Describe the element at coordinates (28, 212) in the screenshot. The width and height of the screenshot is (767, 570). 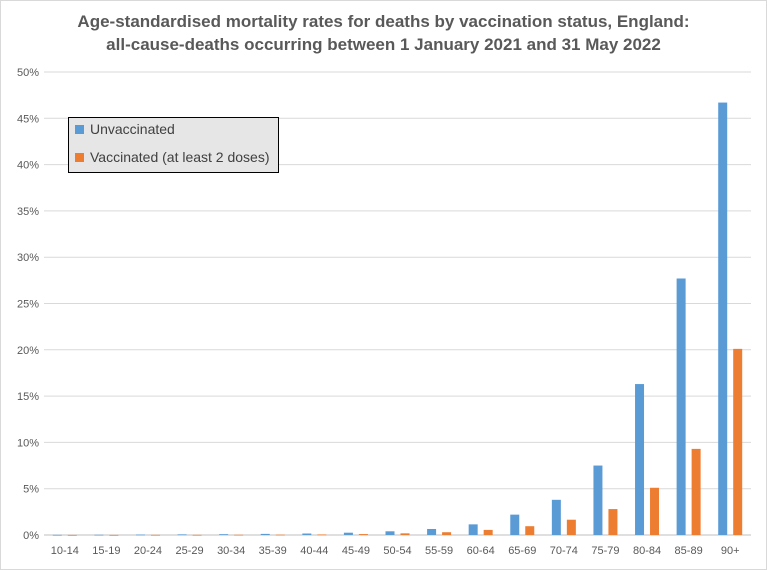
I see `y-tick-label: 35%` at that location.